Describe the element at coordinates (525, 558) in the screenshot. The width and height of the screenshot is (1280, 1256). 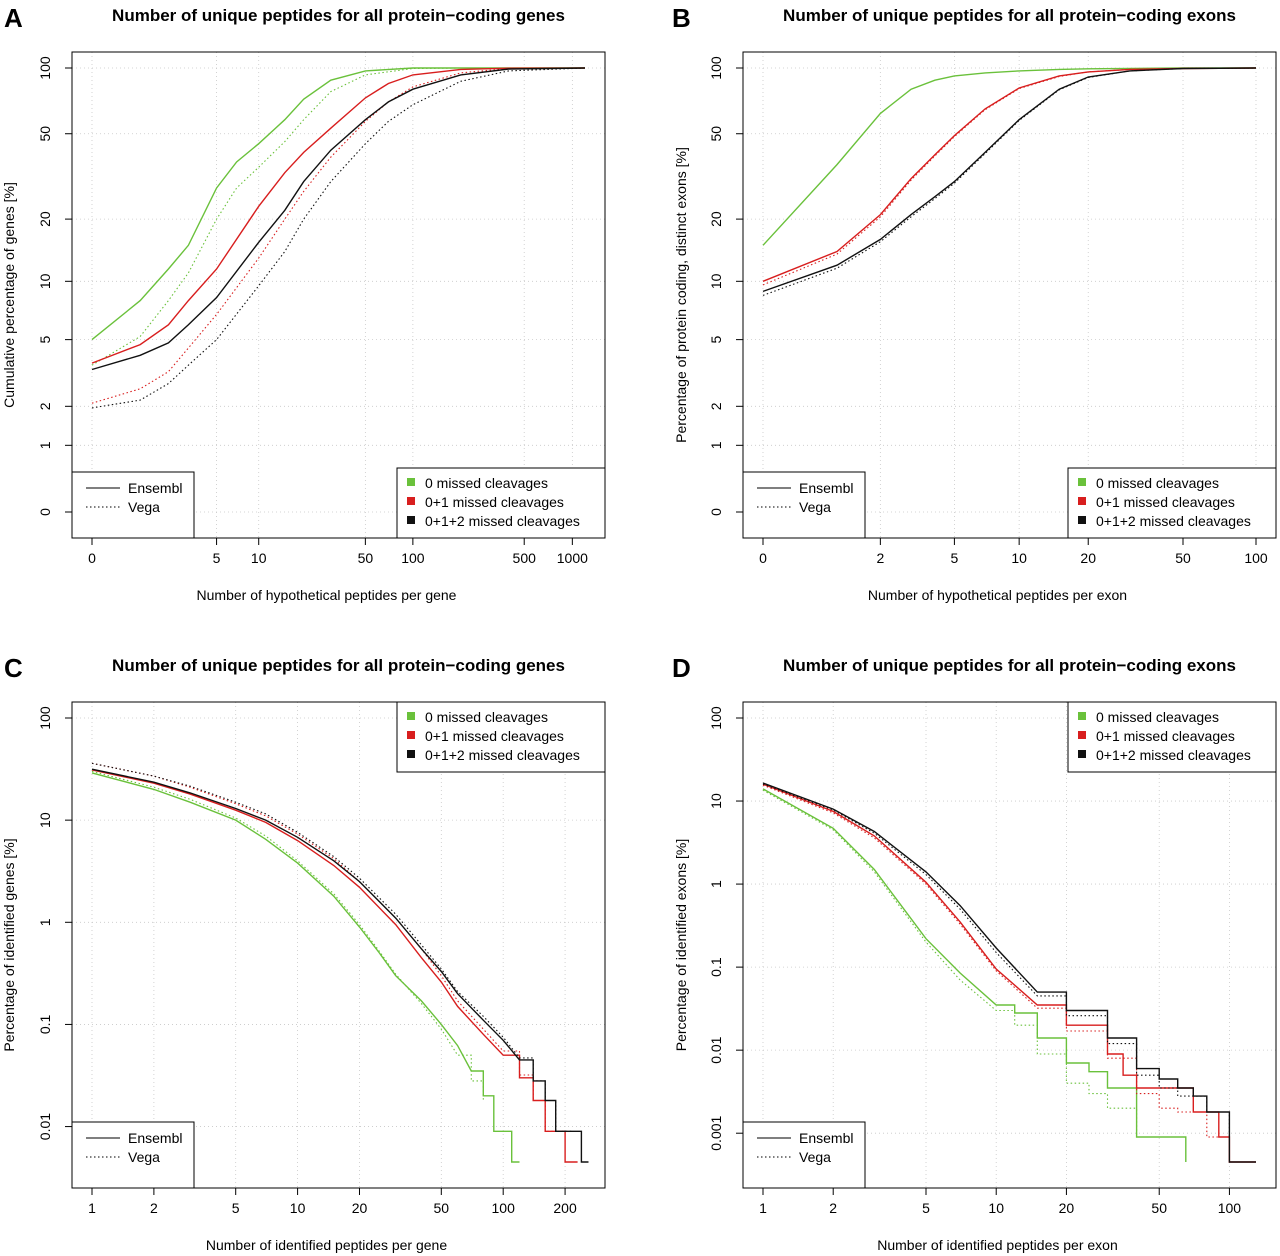
I see `x-tick-label: 500` at that location.